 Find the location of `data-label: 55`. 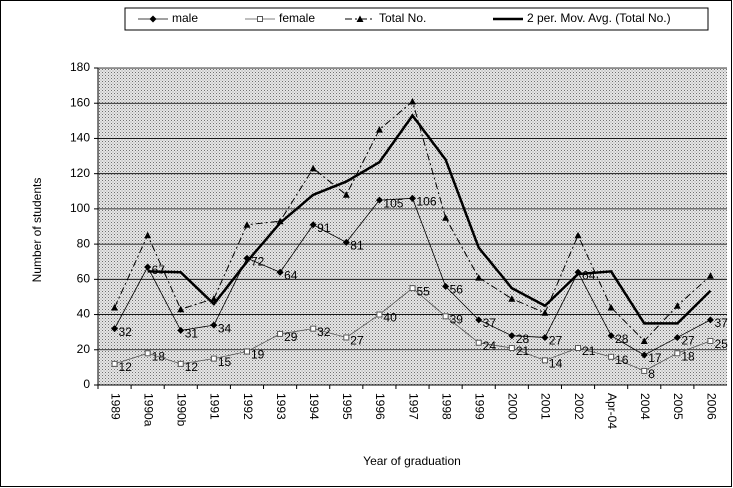

data-label: 55 is located at coordinates (424, 291).